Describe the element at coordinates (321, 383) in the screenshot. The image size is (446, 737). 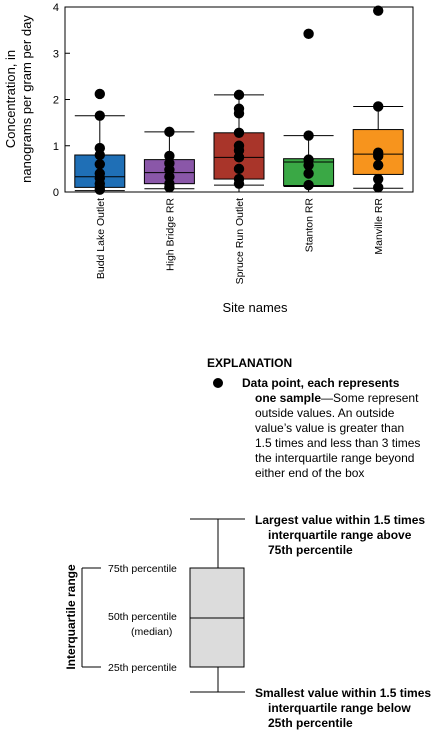
I see `legend-point-title-1: Data point, each represents` at that location.